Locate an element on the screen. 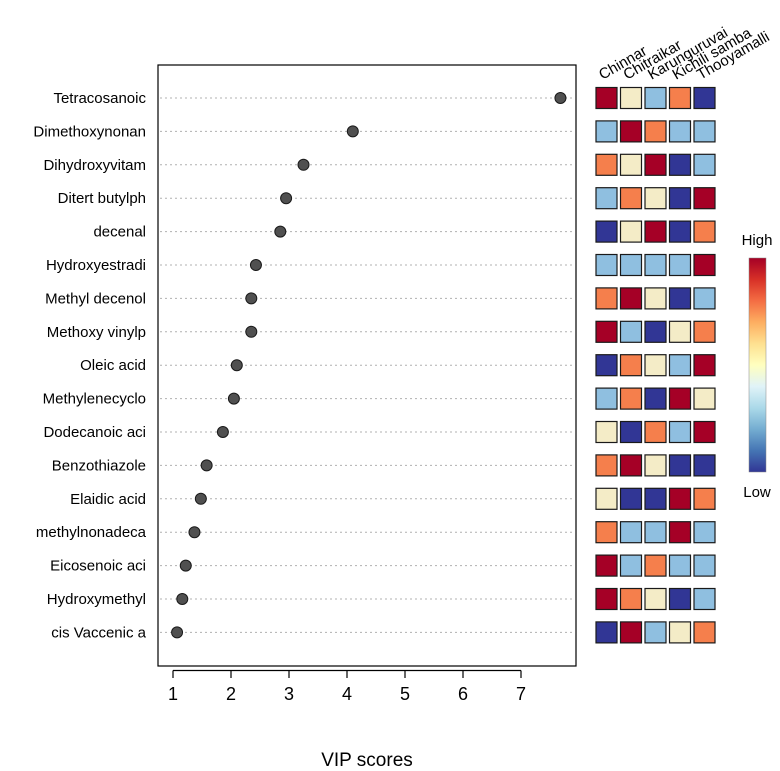 Image resolution: width=780 pixels, height=771 pixels. heatmap is located at coordinates (655, 365).